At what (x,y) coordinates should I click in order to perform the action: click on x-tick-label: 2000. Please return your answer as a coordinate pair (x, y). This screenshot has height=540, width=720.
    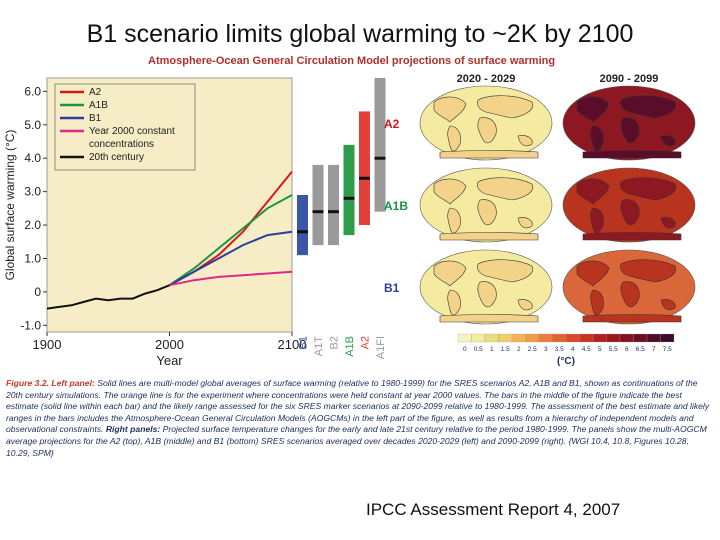
    Looking at the image, I should click on (169, 344).